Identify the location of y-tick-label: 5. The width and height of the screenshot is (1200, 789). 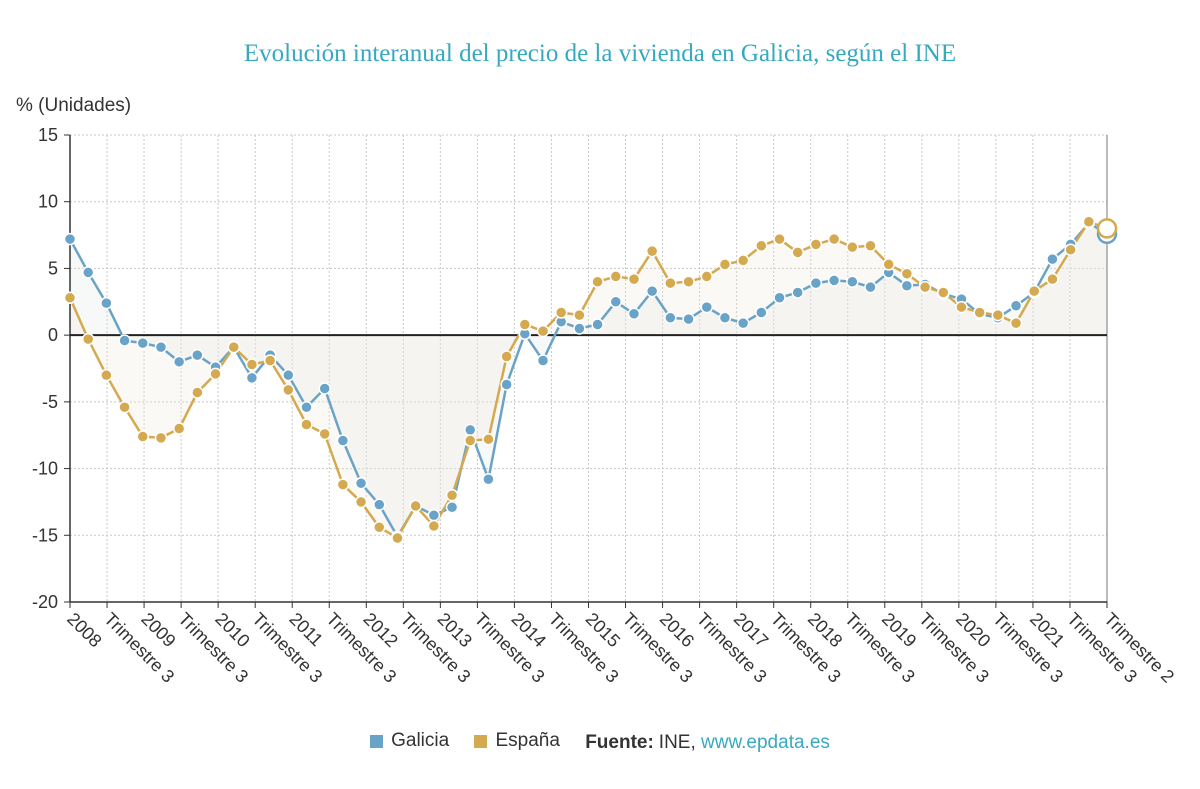
(53, 268).